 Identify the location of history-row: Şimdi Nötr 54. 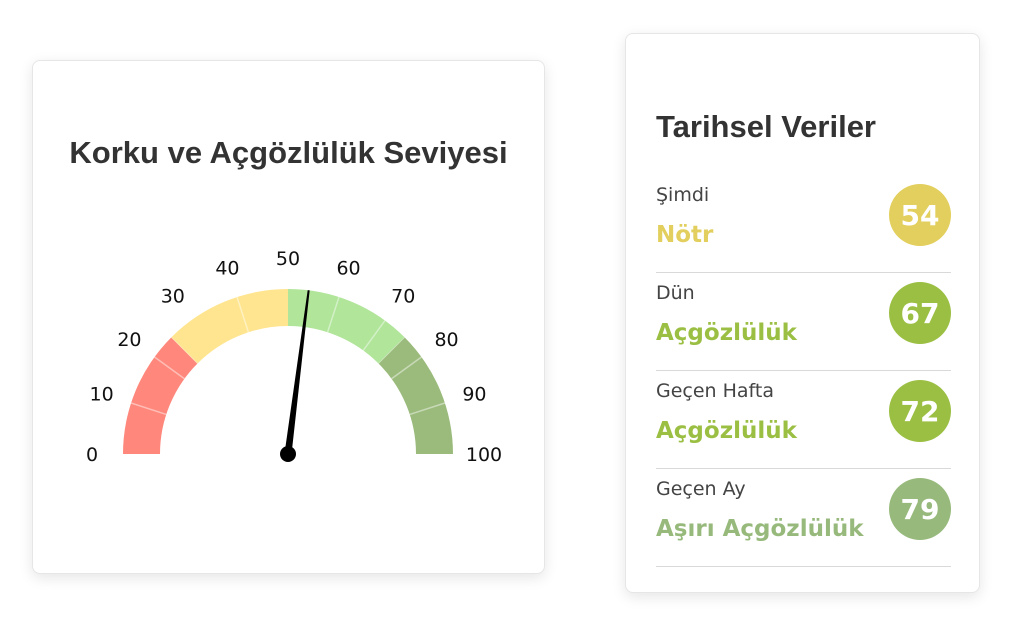
(803, 223).